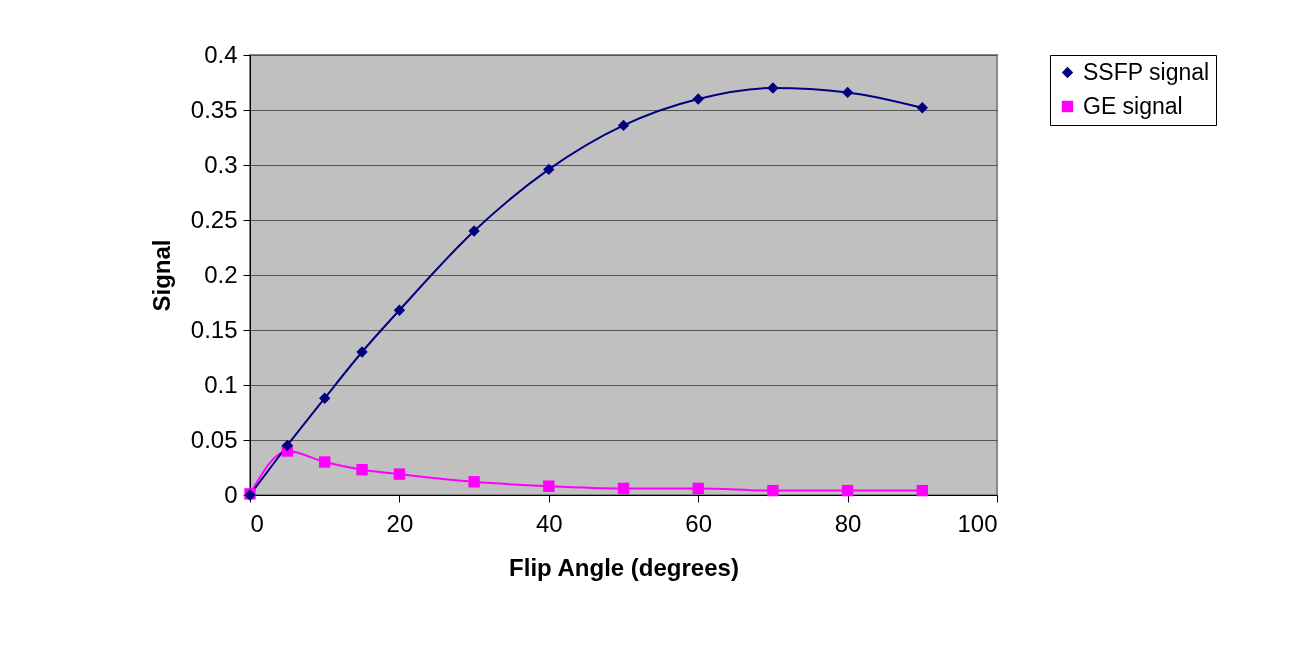 The width and height of the screenshot is (1310, 652). I want to click on y-tick-label: 0.4, so click(221, 54).